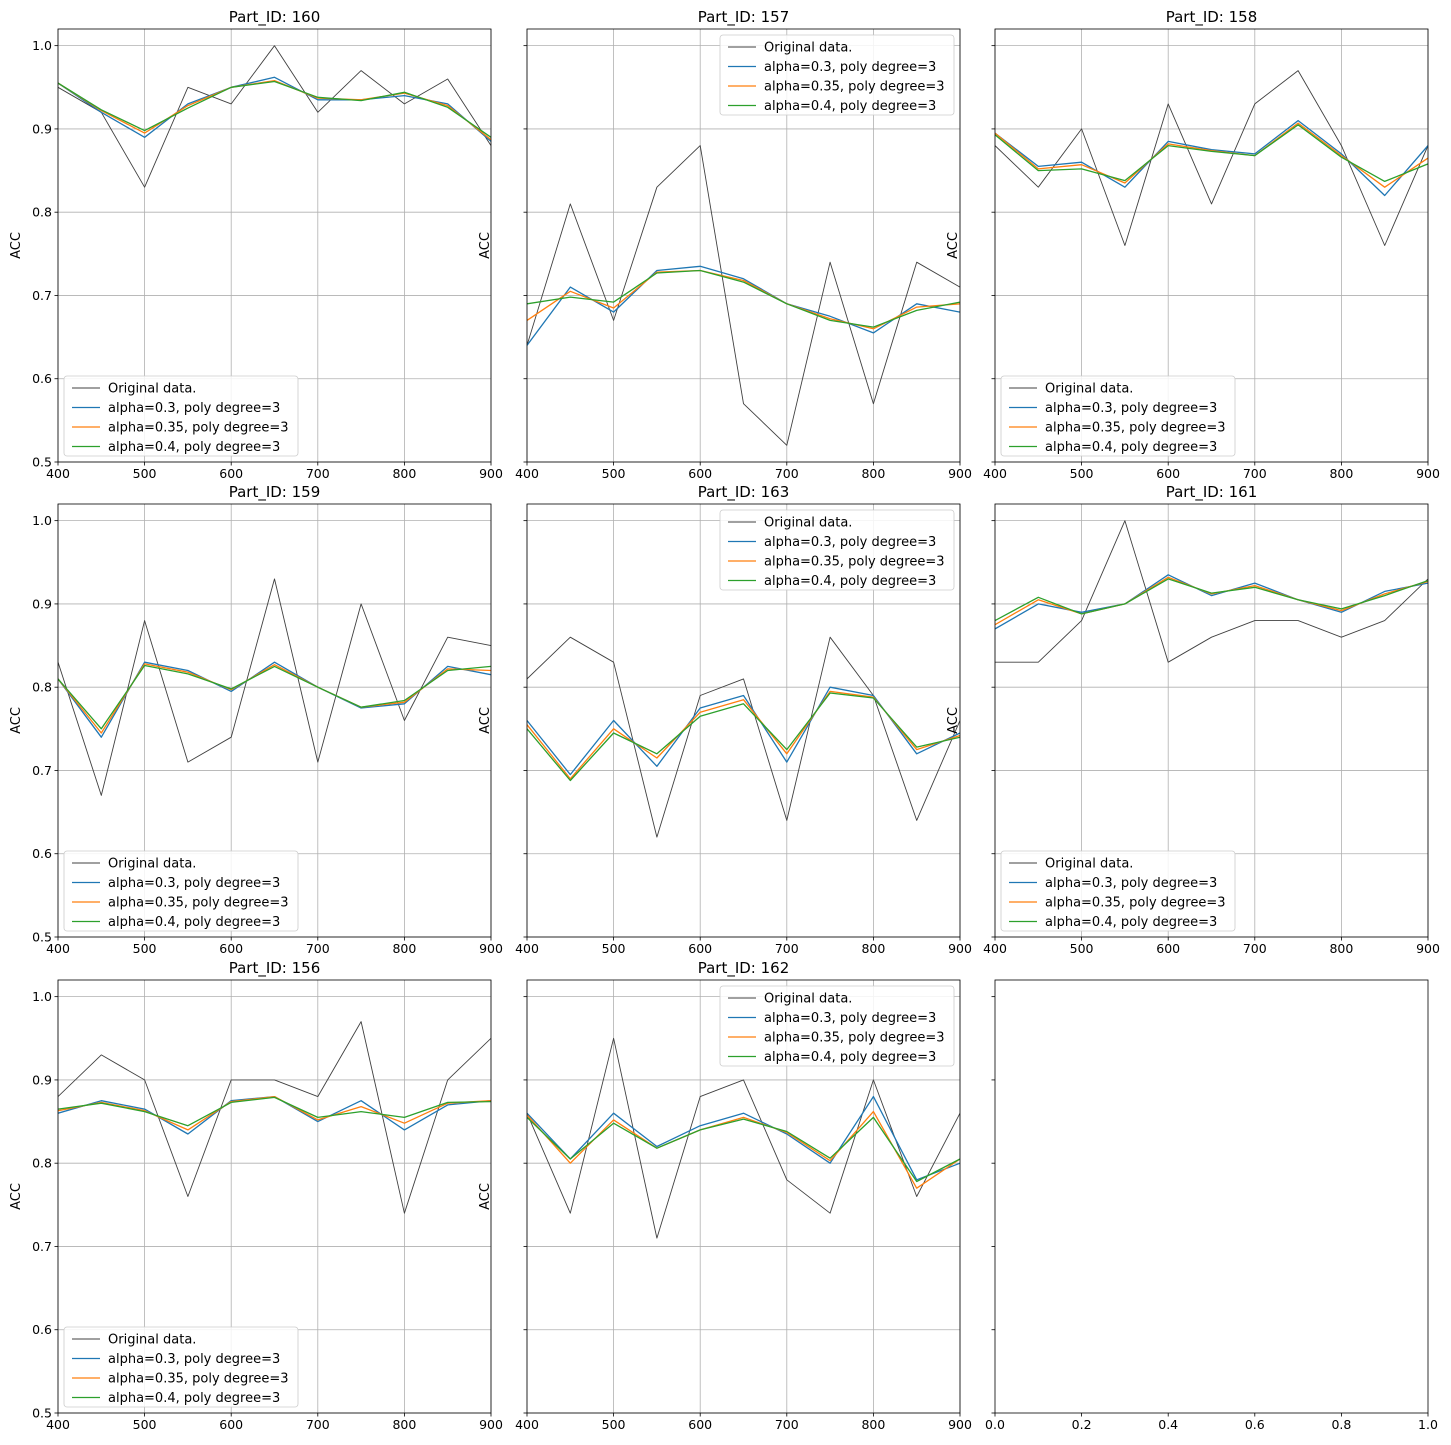 Image resolution: width=1451 pixels, height=1445 pixels. I want to click on subplot-title: Part_ID: 157, so click(744, 17).